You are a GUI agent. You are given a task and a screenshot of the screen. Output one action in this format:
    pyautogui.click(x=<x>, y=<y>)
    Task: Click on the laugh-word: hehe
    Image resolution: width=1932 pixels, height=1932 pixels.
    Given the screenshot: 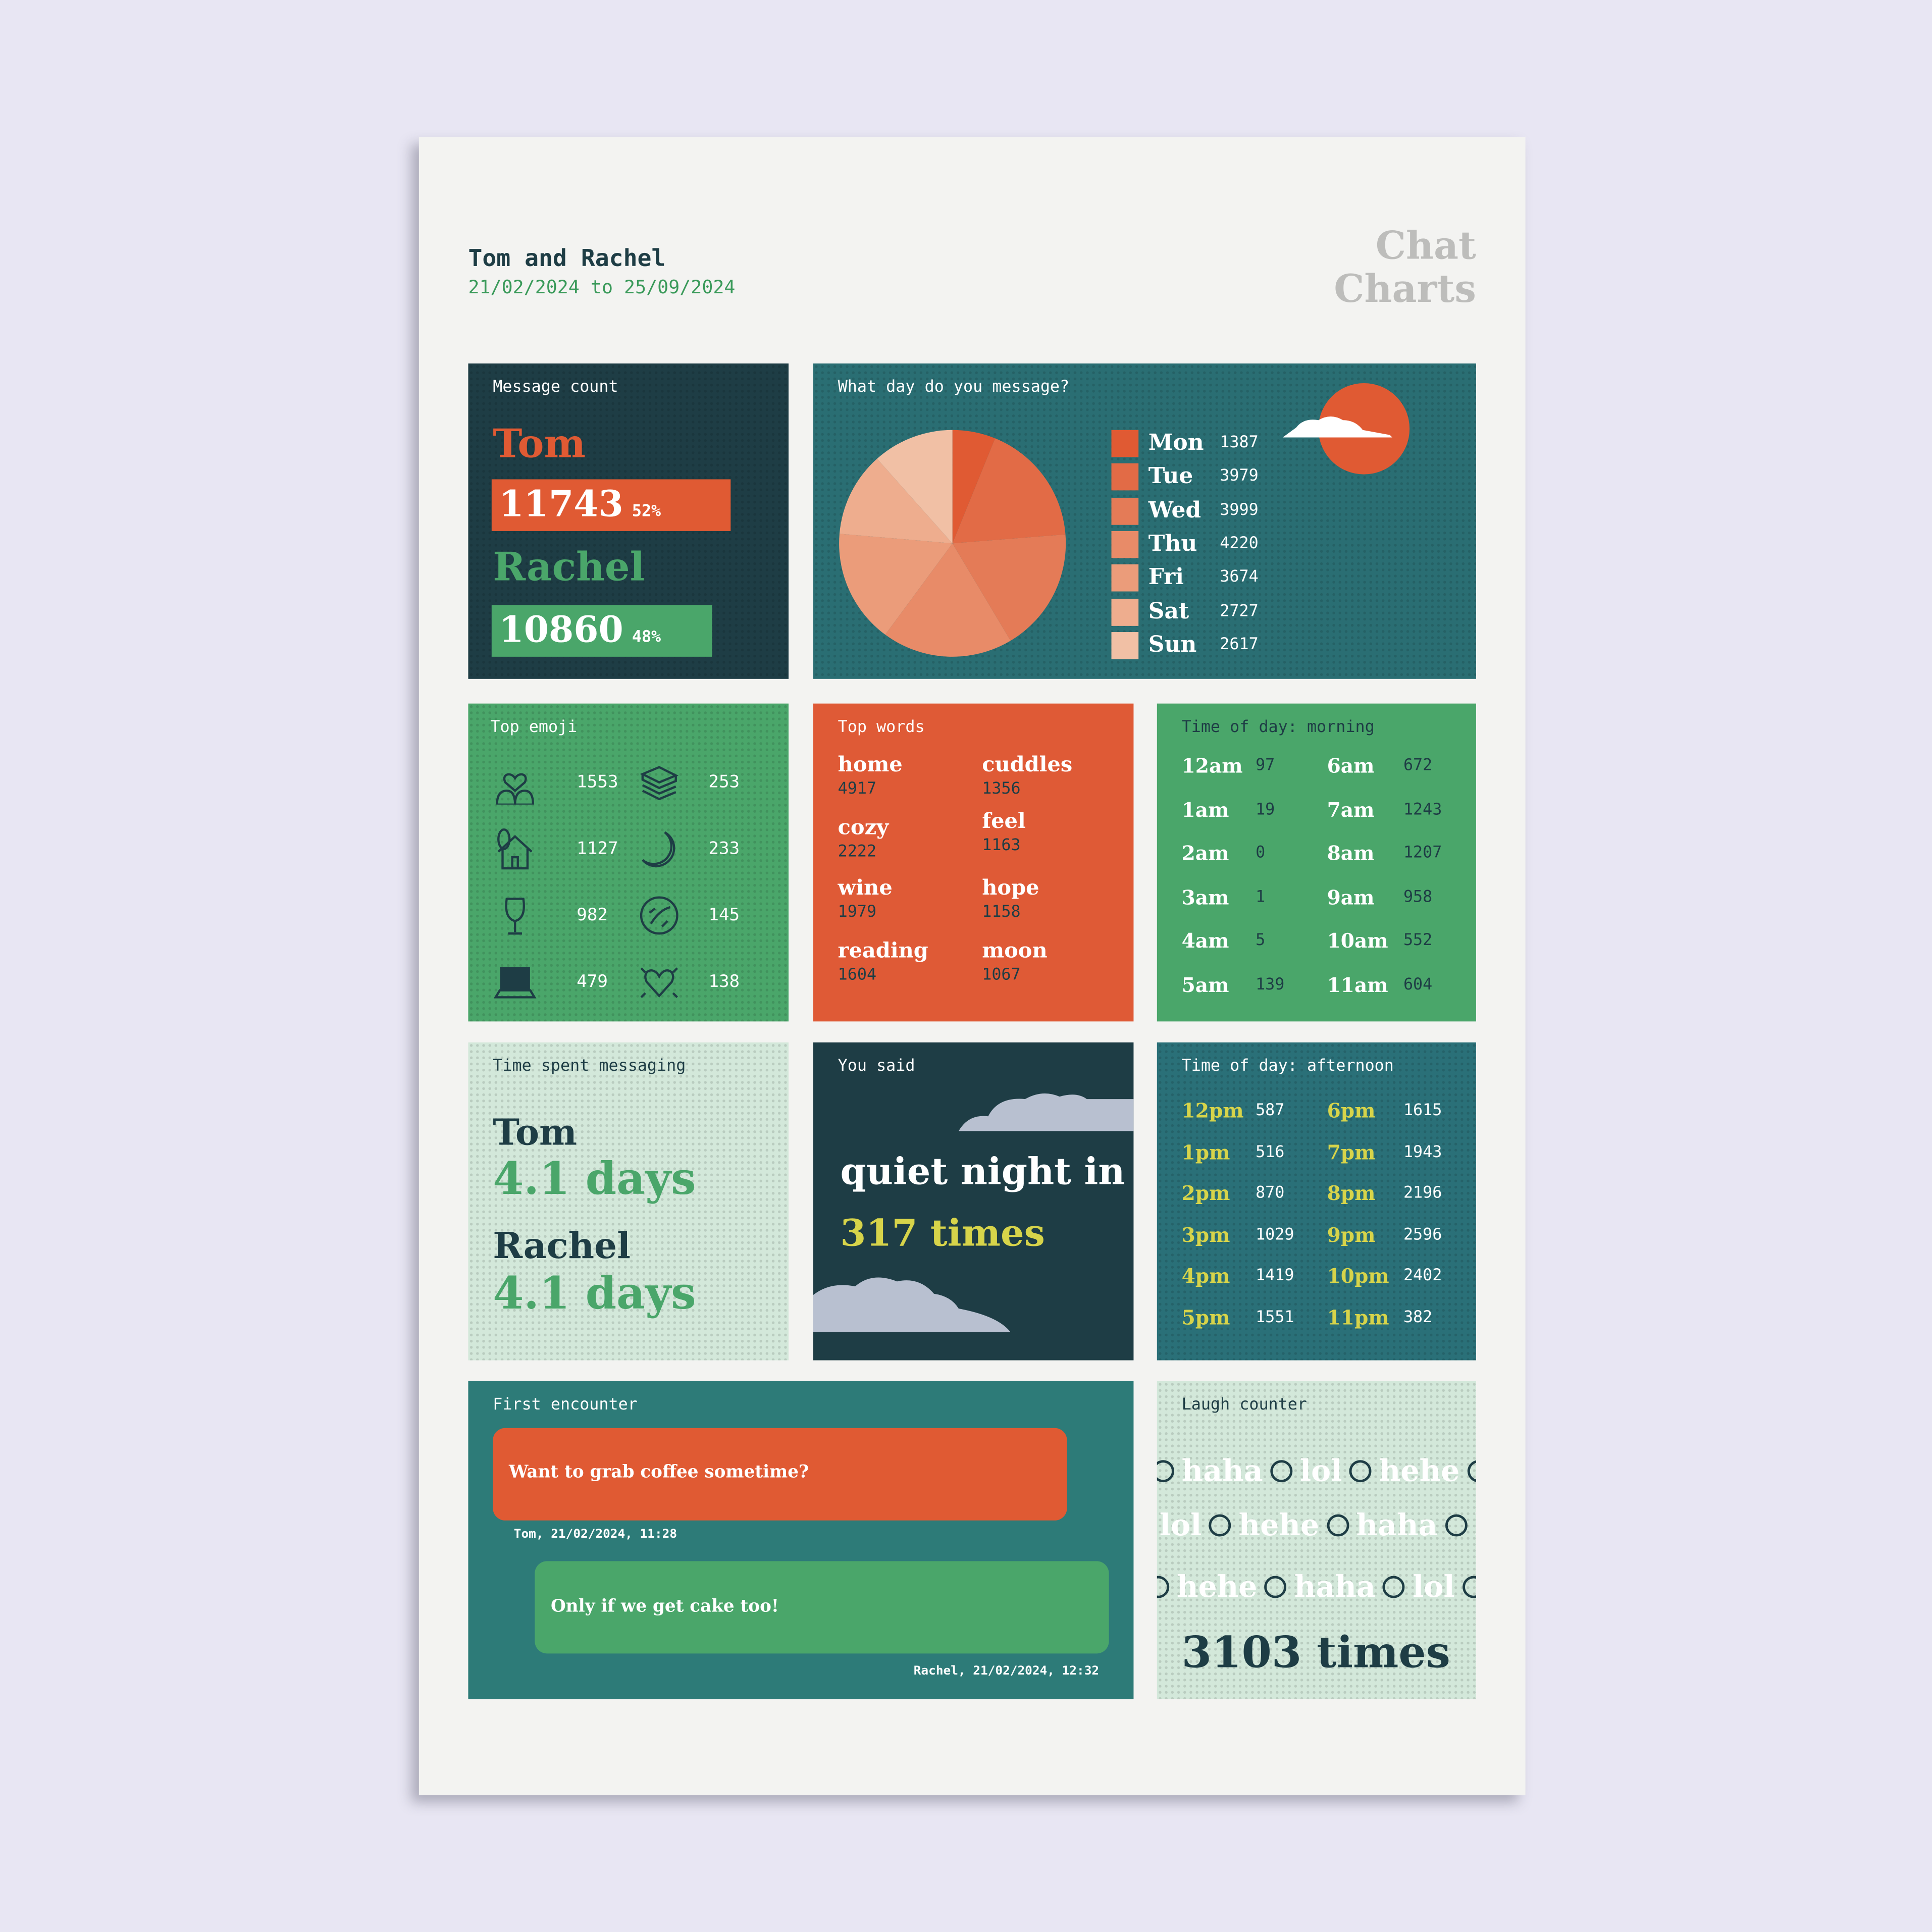 What is the action you would take?
    pyautogui.click(x=1419, y=1470)
    